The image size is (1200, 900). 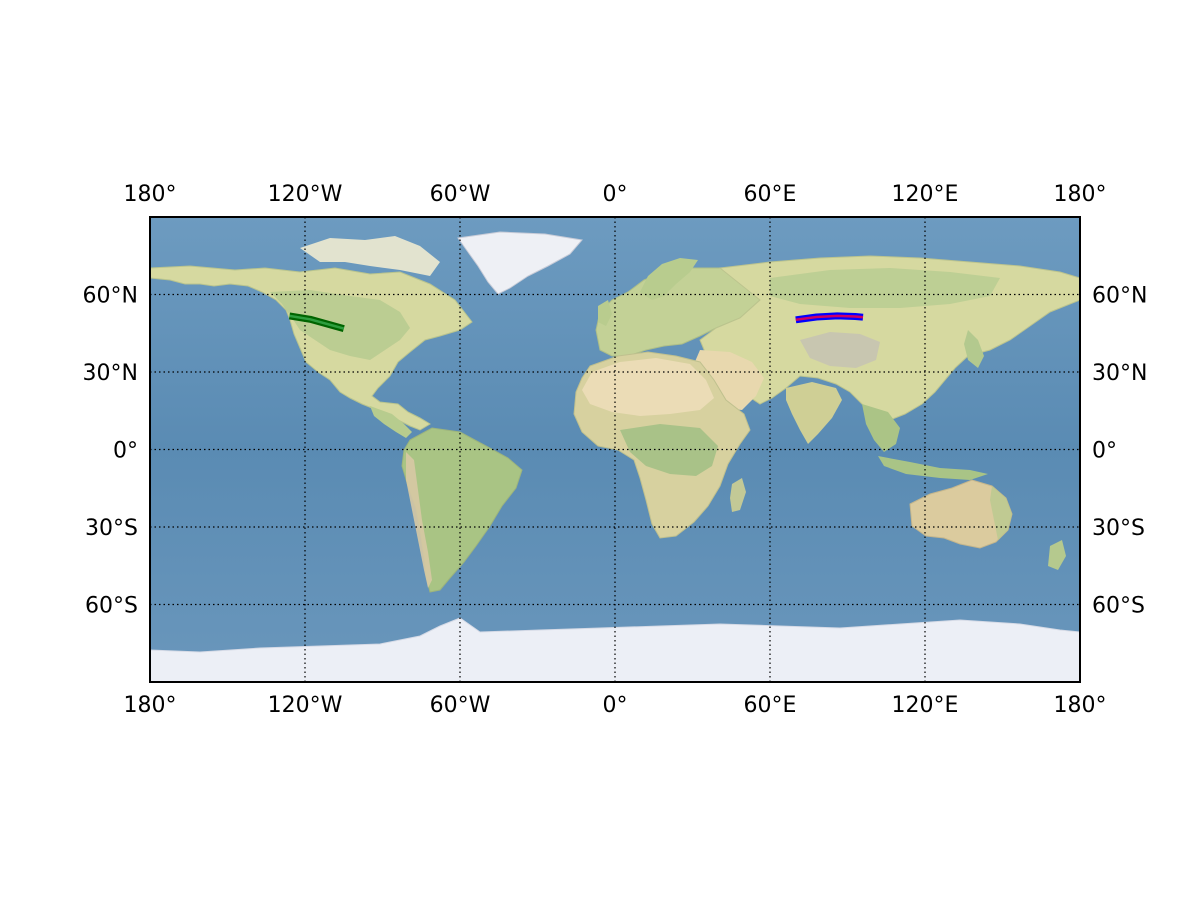 I want to click on meridian-label-bottom: 120°E, so click(x=925, y=705).